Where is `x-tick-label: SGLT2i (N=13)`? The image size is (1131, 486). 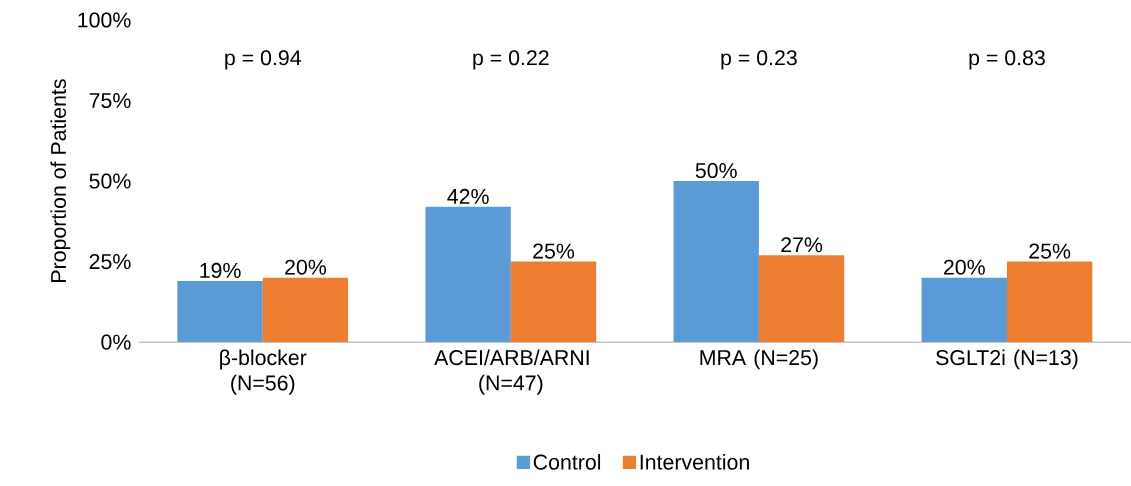
x-tick-label: SGLT2i (N=13) is located at coordinates (1007, 359).